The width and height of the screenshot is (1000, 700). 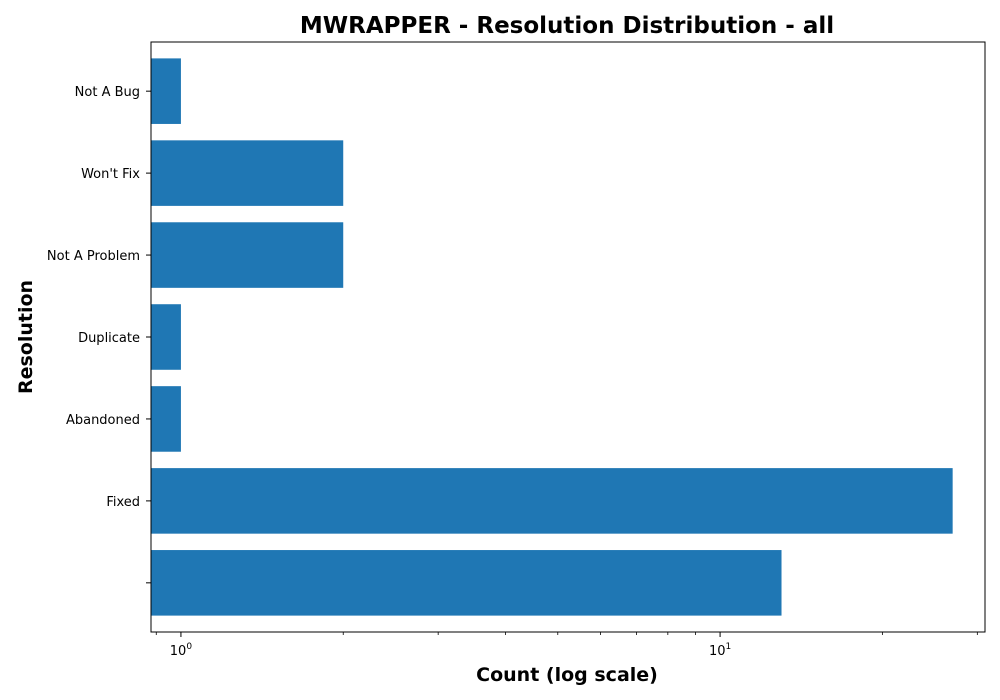 What do you see at coordinates (720, 650) in the screenshot?
I see `x-tick-label: 10¹` at bounding box center [720, 650].